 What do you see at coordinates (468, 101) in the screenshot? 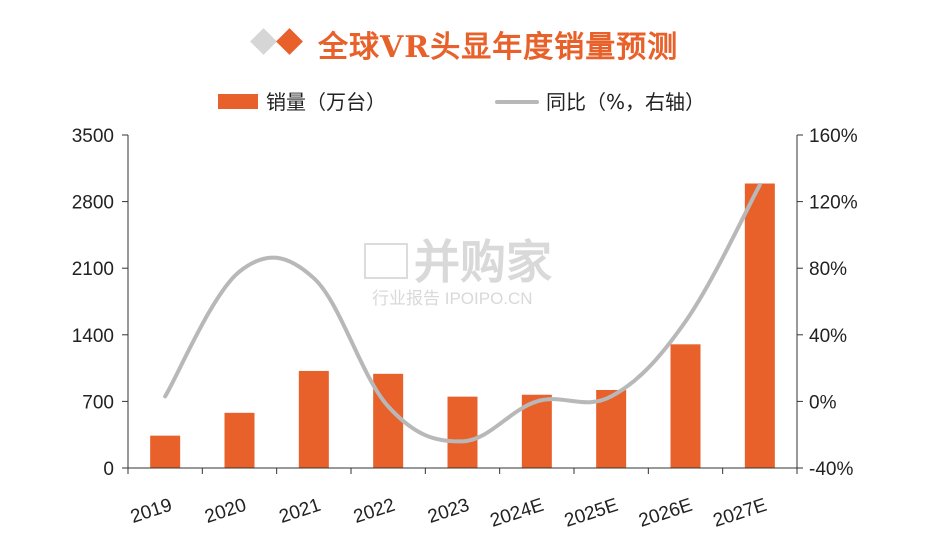
I see `legend: 销量（万台） 同比（%，右轴）` at bounding box center [468, 101].